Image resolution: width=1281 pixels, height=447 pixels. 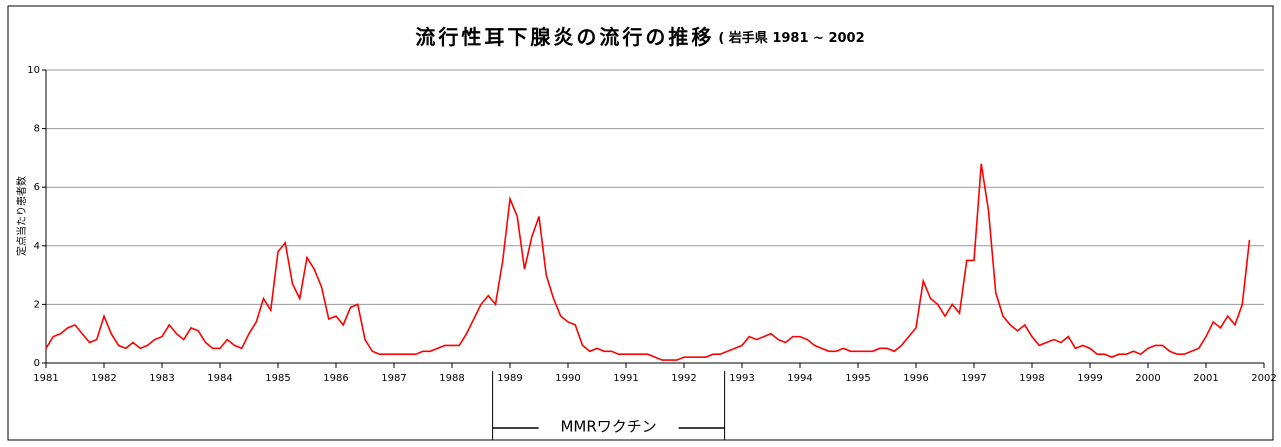 What do you see at coordinates (567, 378) in the screenshot?
I see `x-tick-label: 1990` at bounding box center [567, 378].